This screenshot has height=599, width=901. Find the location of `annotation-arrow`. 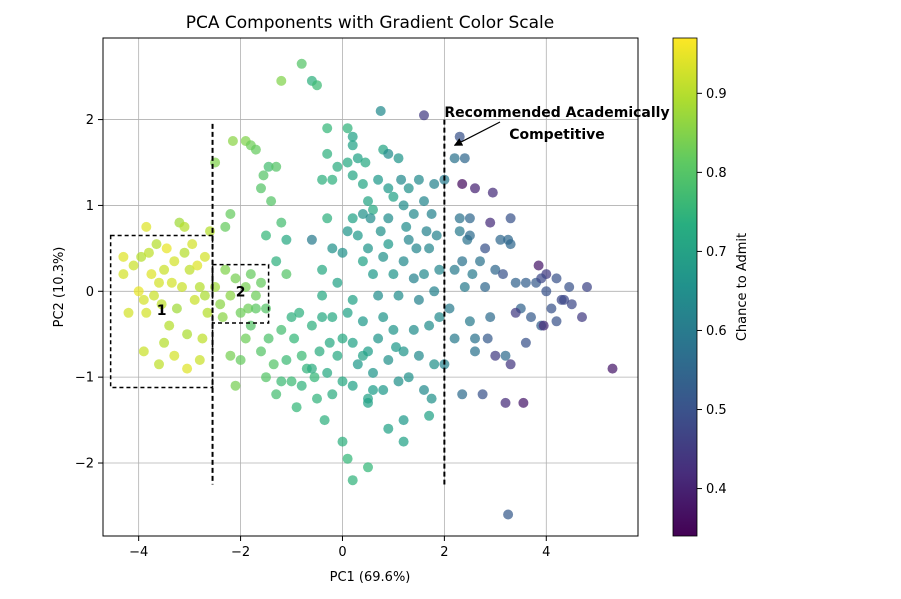

annotation-arrow is located at coordinates (477, 133).